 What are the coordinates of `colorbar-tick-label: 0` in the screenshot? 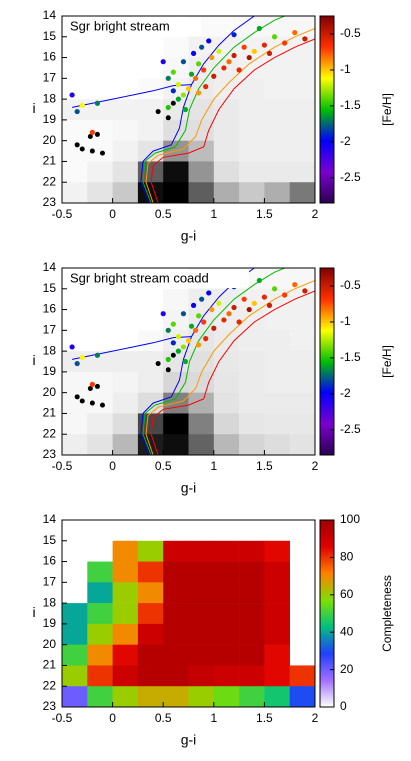 It's located at (343, 706).